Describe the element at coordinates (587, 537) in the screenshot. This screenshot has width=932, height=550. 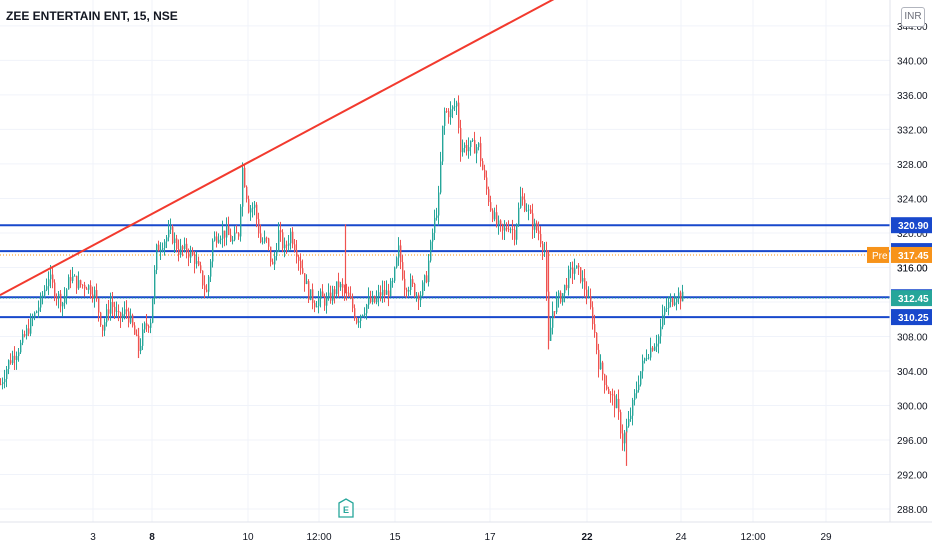
I see `x-tick-label: 22` at that location.